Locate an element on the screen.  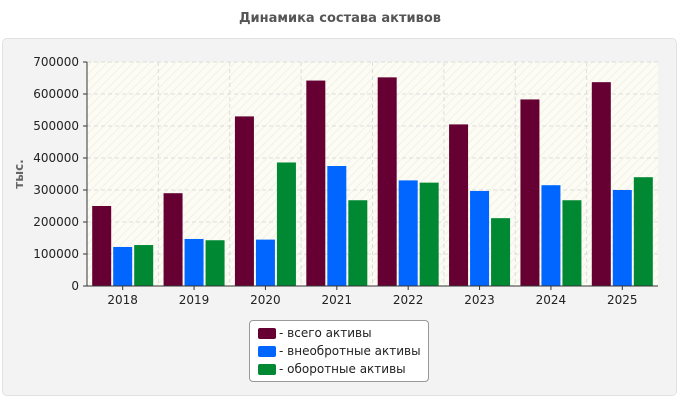
y-tick-label: 0 is located at coordinates (75, 286).